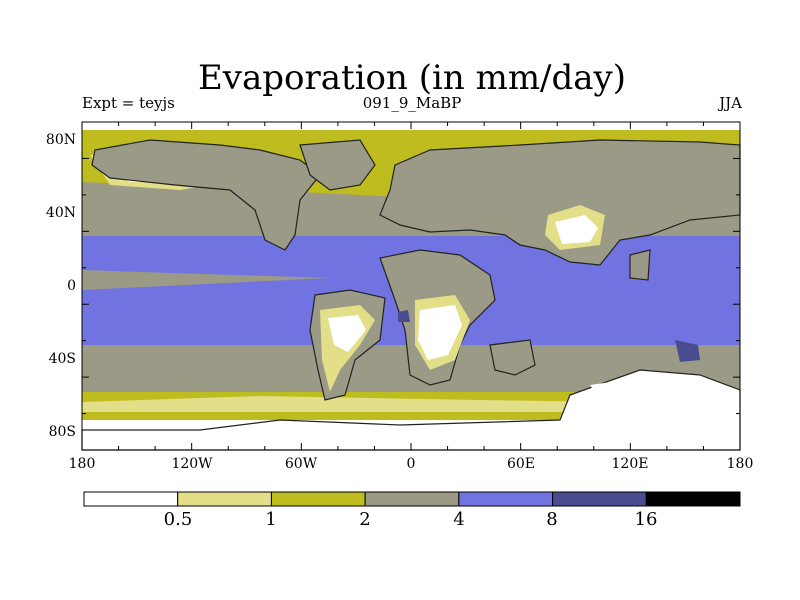  Describe the element at coordinates (206, 195) in the screenshot. I see `north-america-landmass` at that location.